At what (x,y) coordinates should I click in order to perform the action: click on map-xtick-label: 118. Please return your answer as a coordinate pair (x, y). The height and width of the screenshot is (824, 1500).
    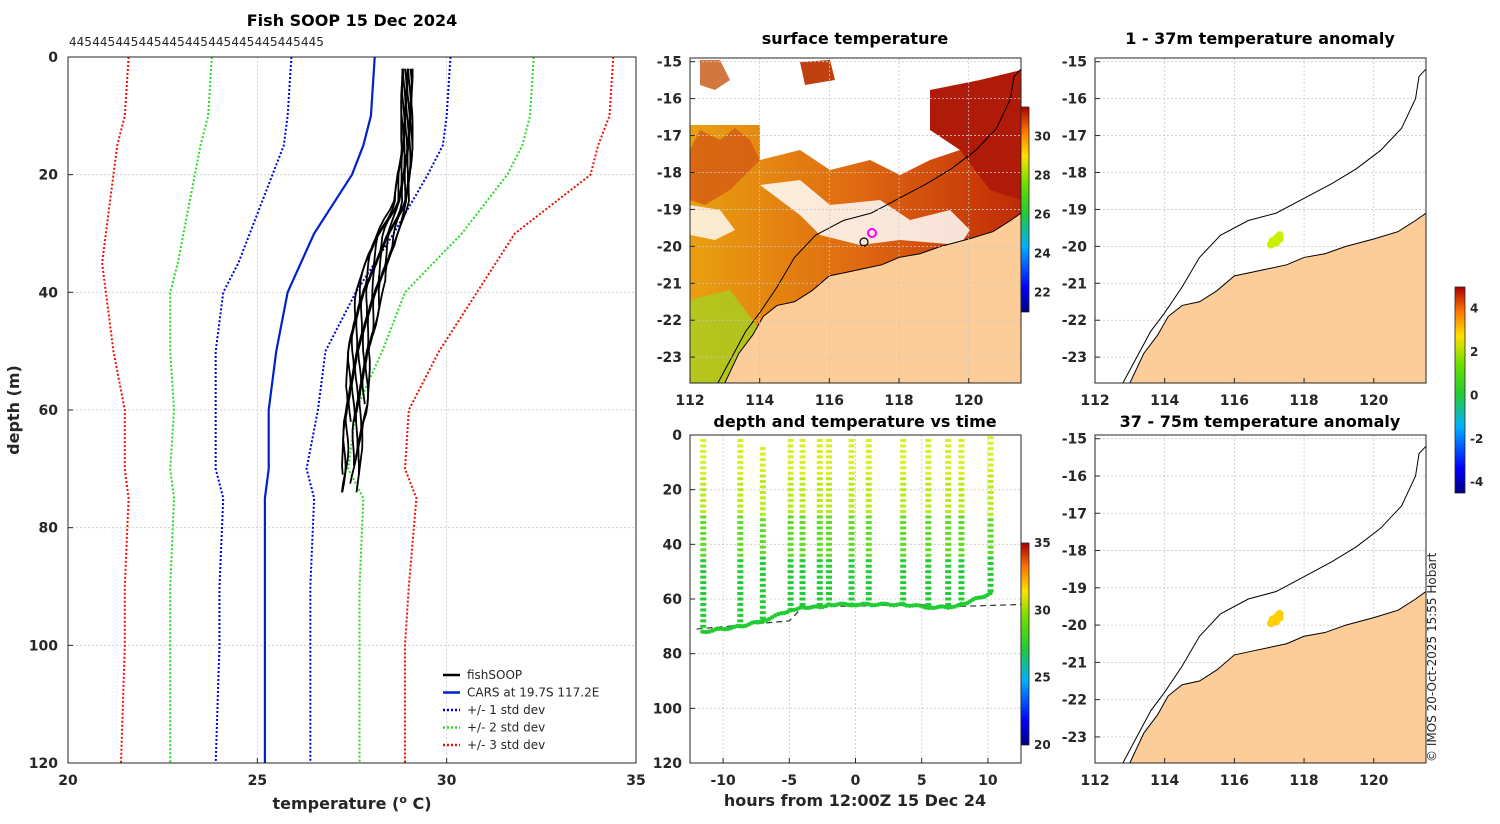
    Looking at the image, I should click on (1303, 401).